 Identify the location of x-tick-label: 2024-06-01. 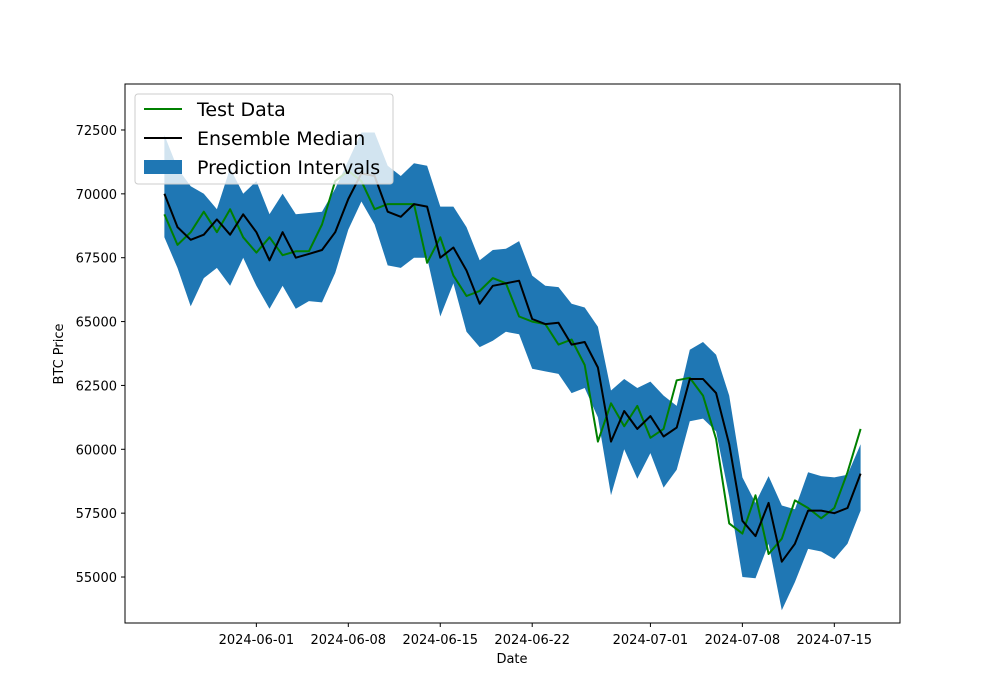
(257, 640).